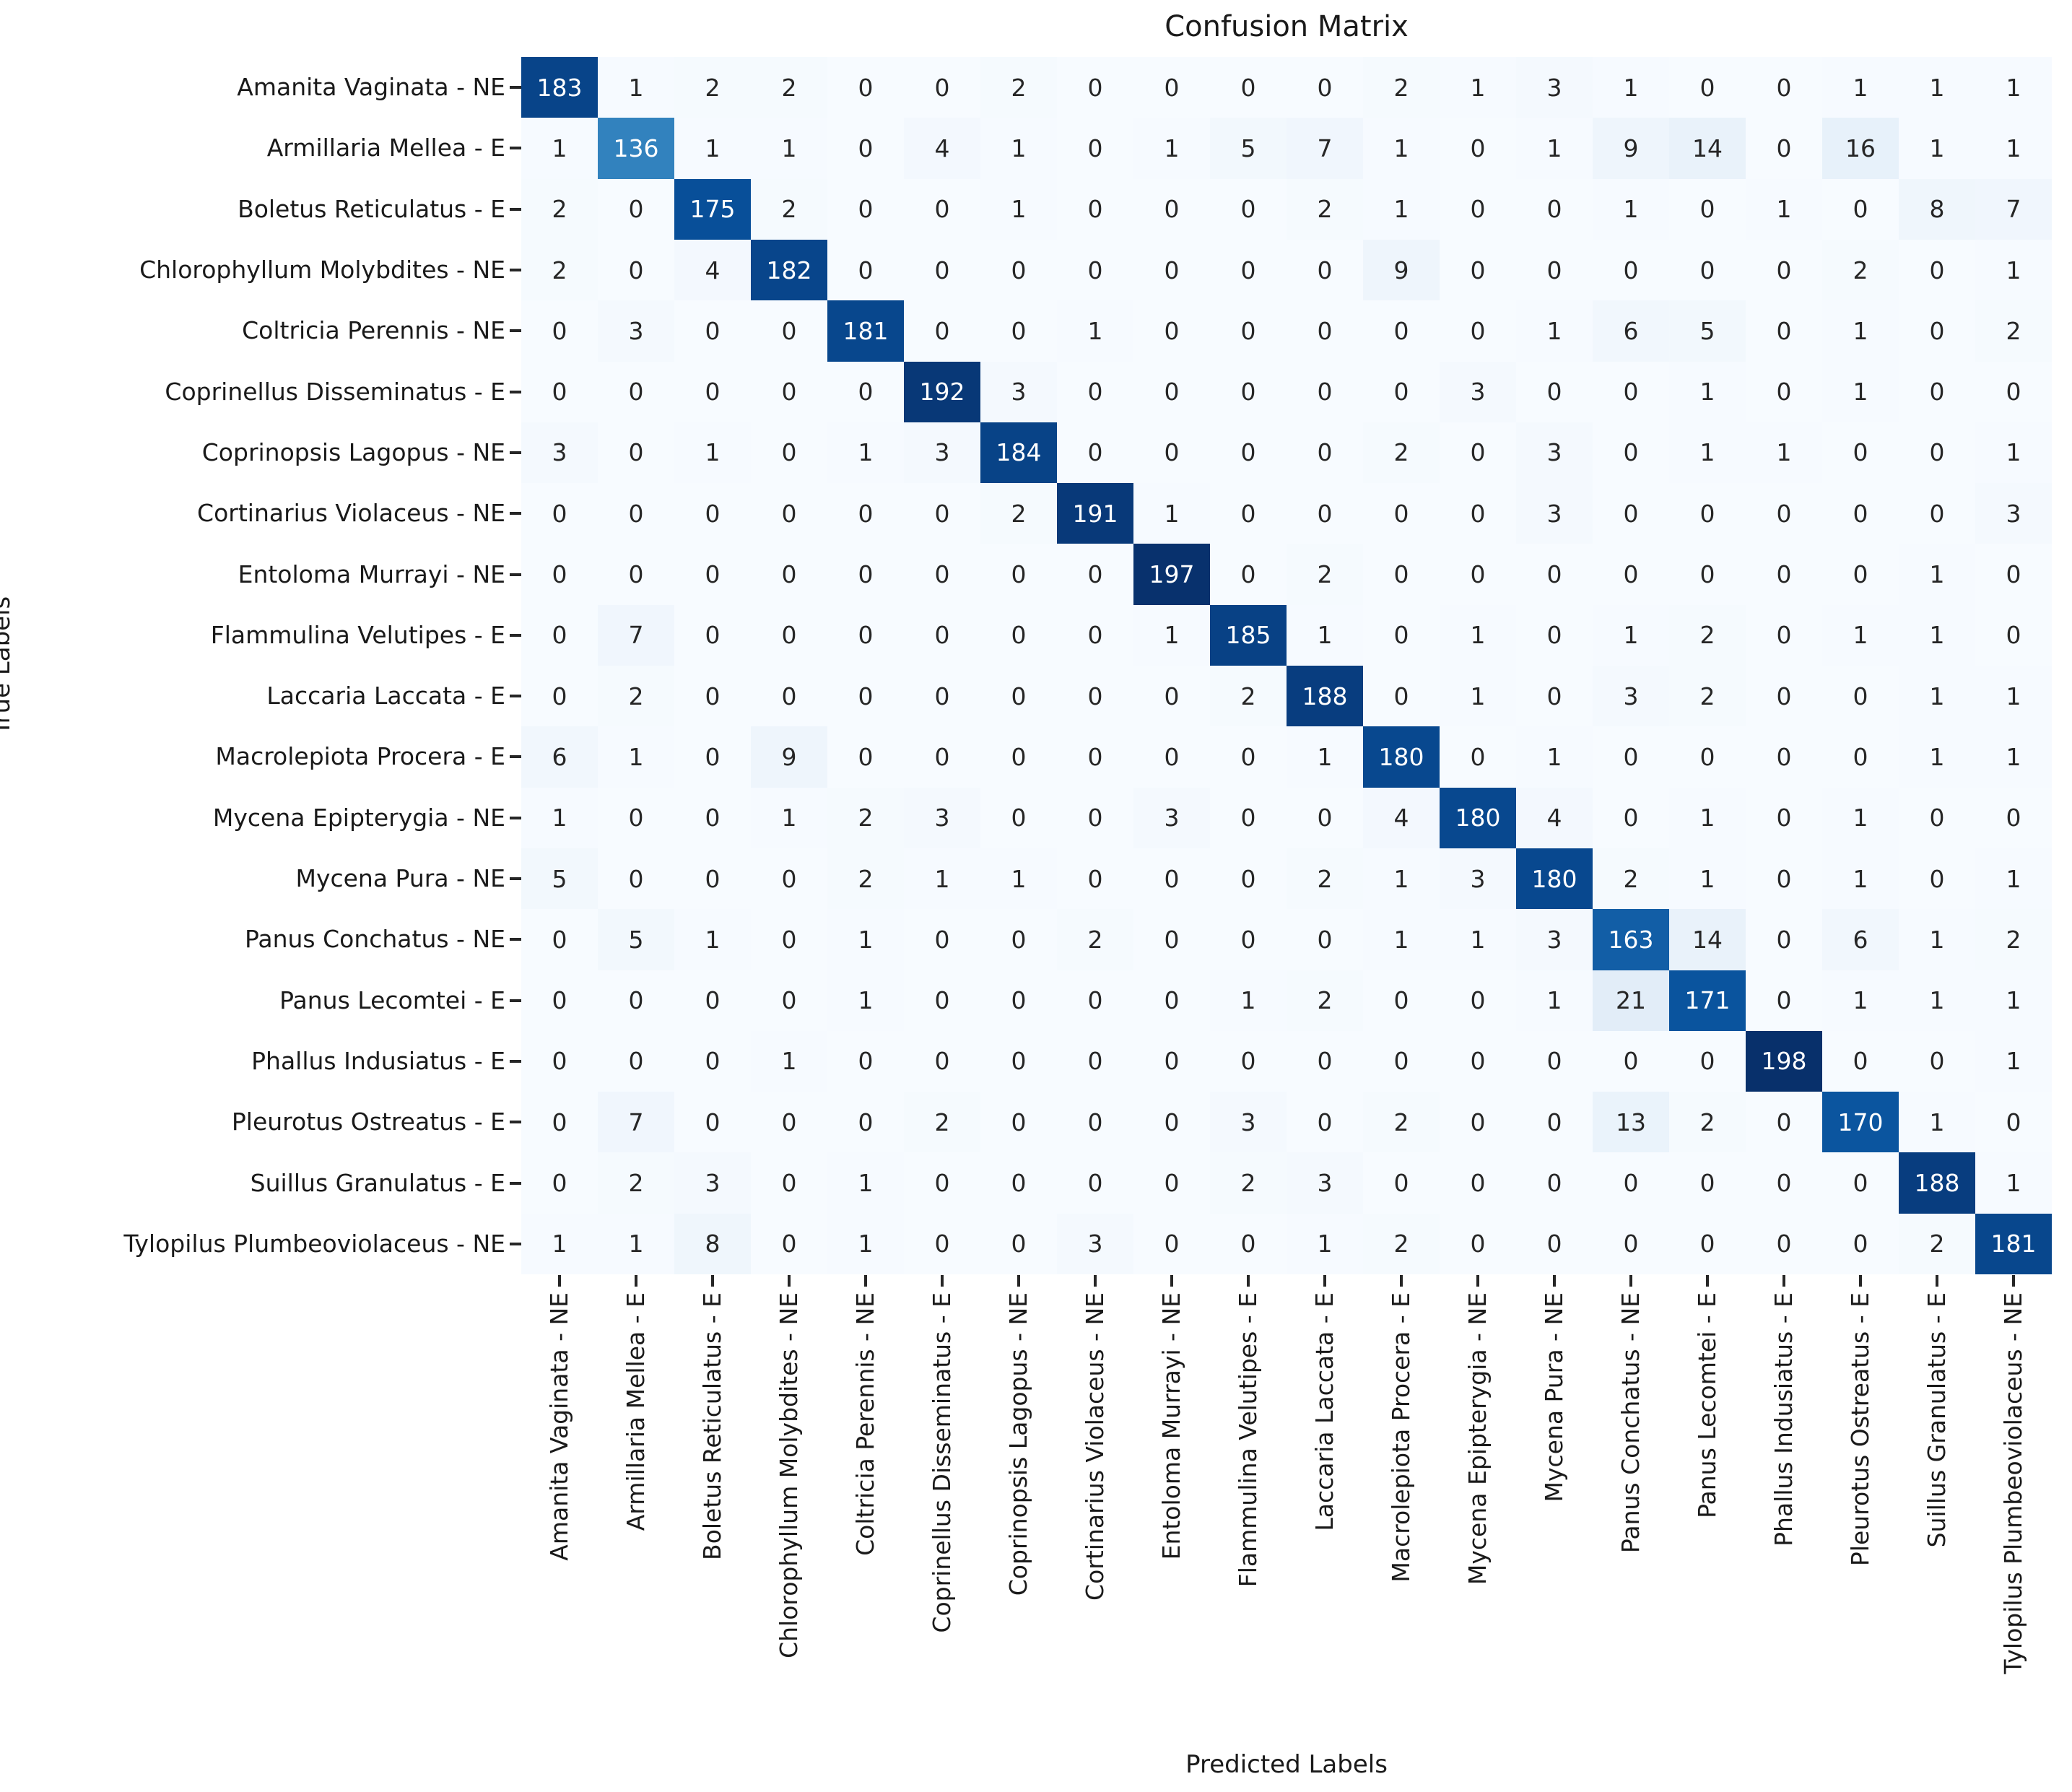  What do you see at coordinates (1937, 1420) in the screenshot?
I see `x-tick-label: Suillus Granulatus - E` at bounding box center [1937, 1420].